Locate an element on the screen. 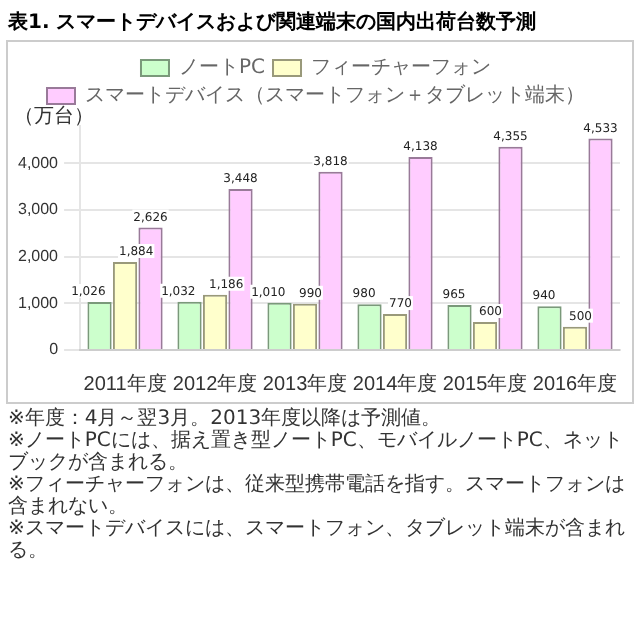 The width and height of the screenshot is (640, 640). x-tick-label: 2014年度 is located at coordinates (395, 383).